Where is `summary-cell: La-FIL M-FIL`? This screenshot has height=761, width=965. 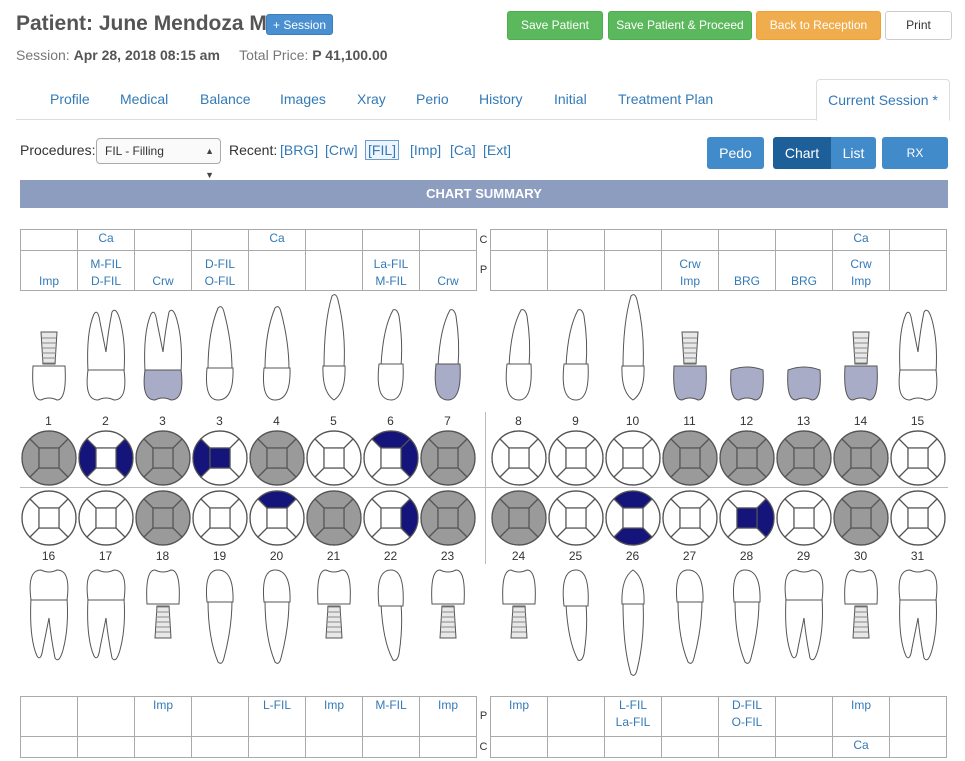 summary-cell: La-FIL M-FIL is located at coordinates (391, 270).